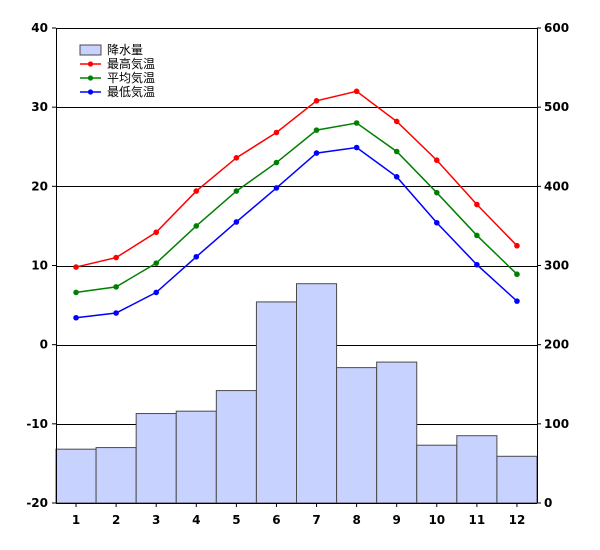 This screenshot has width=600, height=550. I want to click on left-tick-label-1: -10, so click(37, 424).